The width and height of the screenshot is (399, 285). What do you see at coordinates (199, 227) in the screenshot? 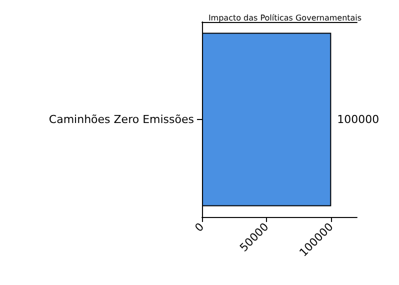
I see `x-tick-label: 0` at bounding box center [199, 227].